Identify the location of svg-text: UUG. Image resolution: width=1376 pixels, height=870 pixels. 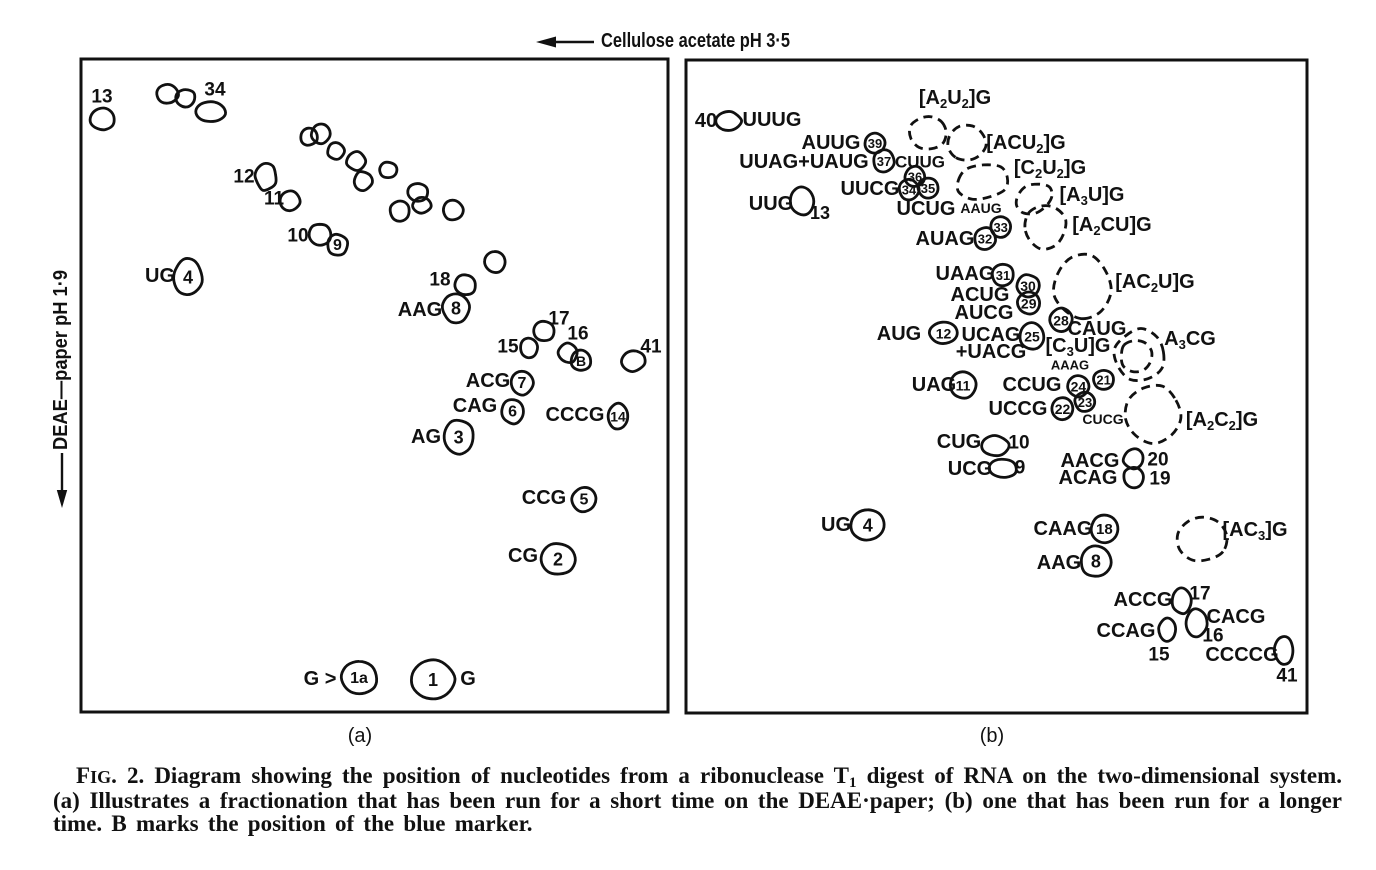
(771, 204).